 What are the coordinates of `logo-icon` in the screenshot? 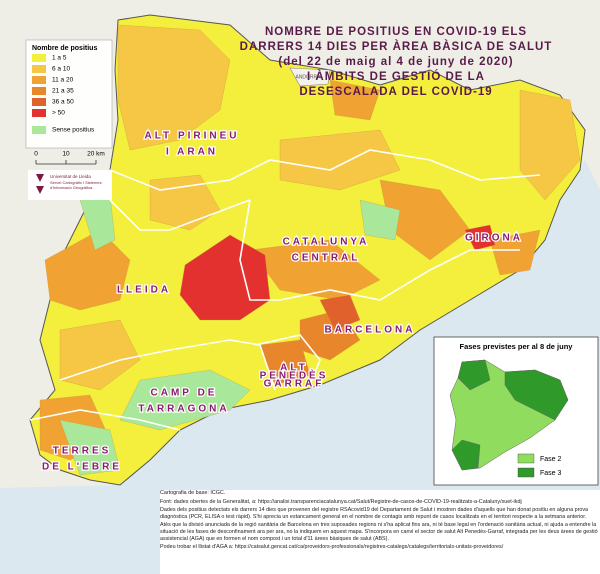 It's located at (40, 184).